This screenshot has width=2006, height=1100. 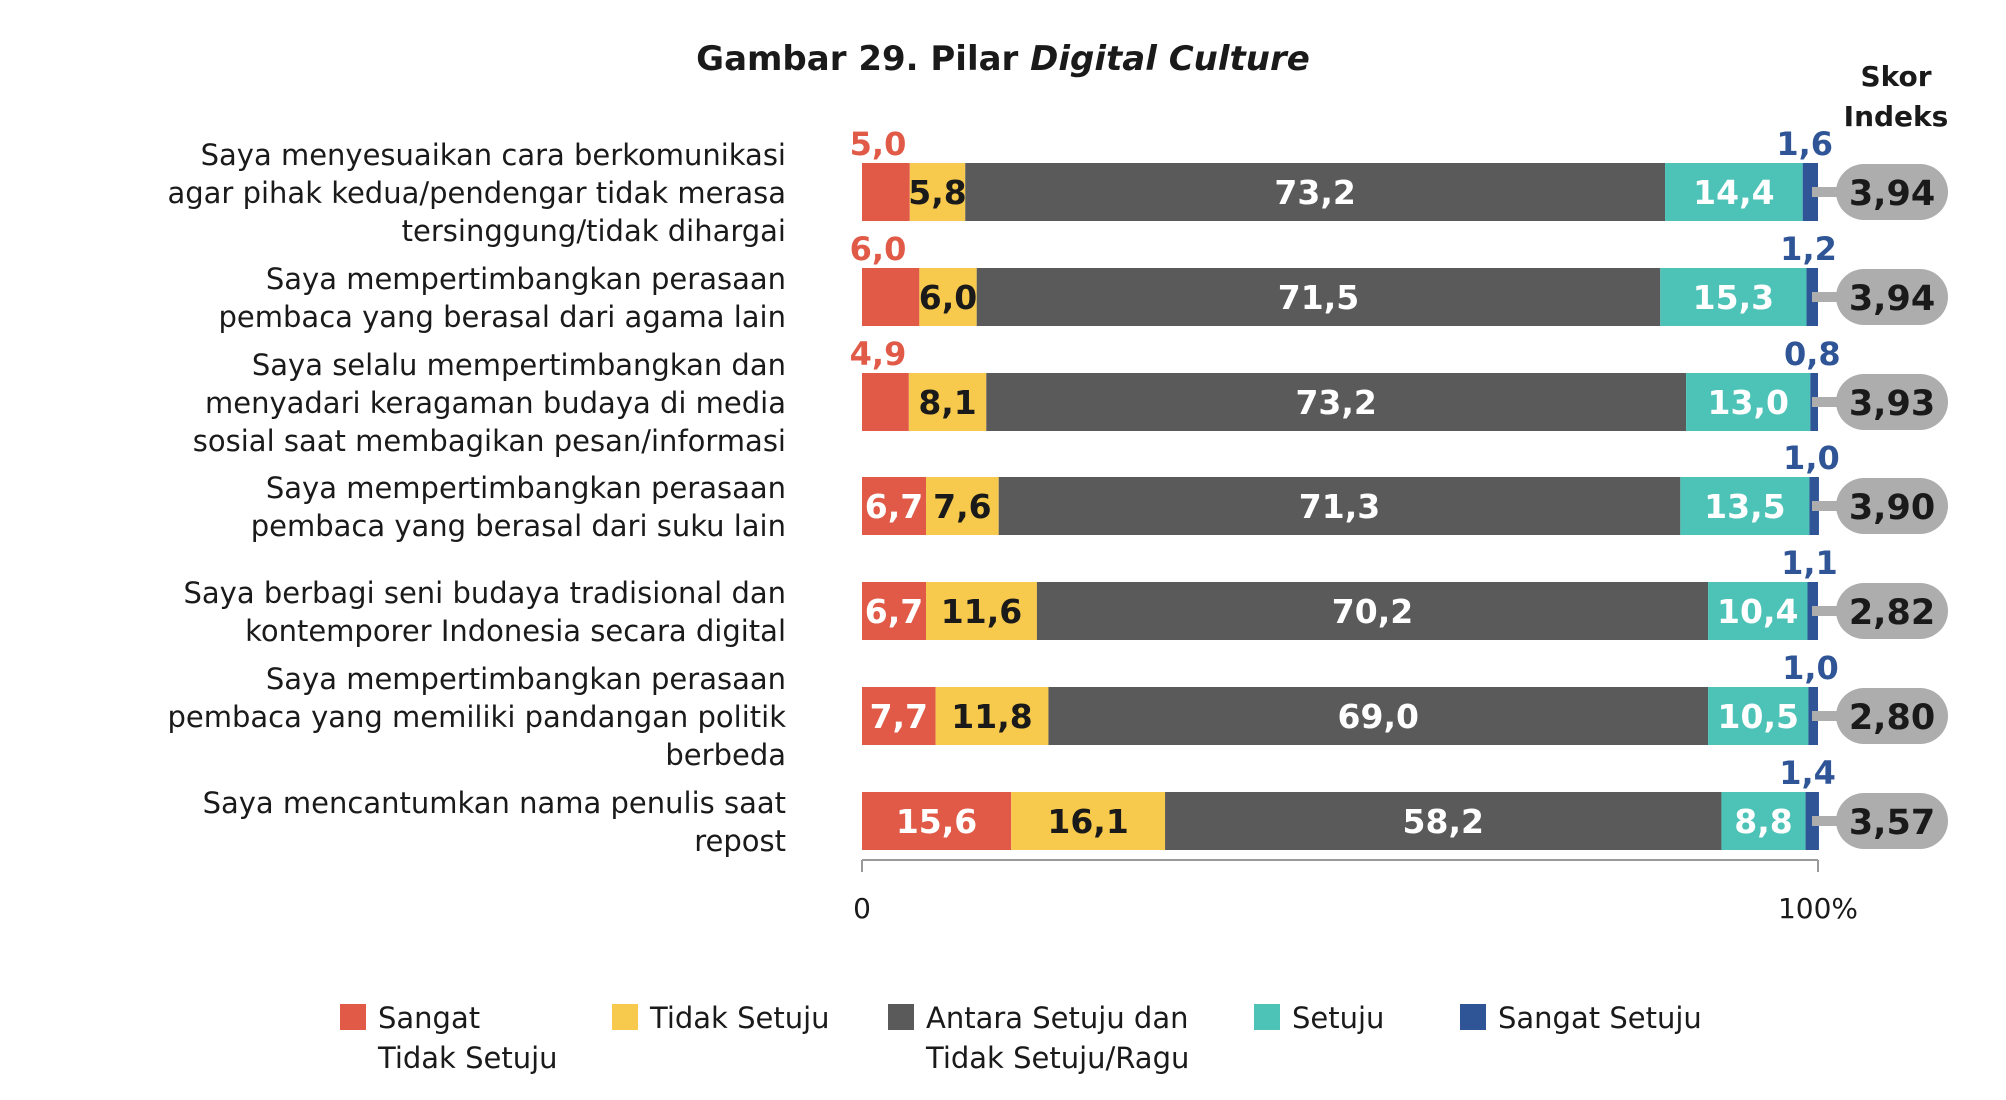 What do you see at coordinates (1057, 1058) in the screenshot?
I see `legend-label-ragu: Tidak Setuju/Ragu` at bounding box center [1057, 1058].